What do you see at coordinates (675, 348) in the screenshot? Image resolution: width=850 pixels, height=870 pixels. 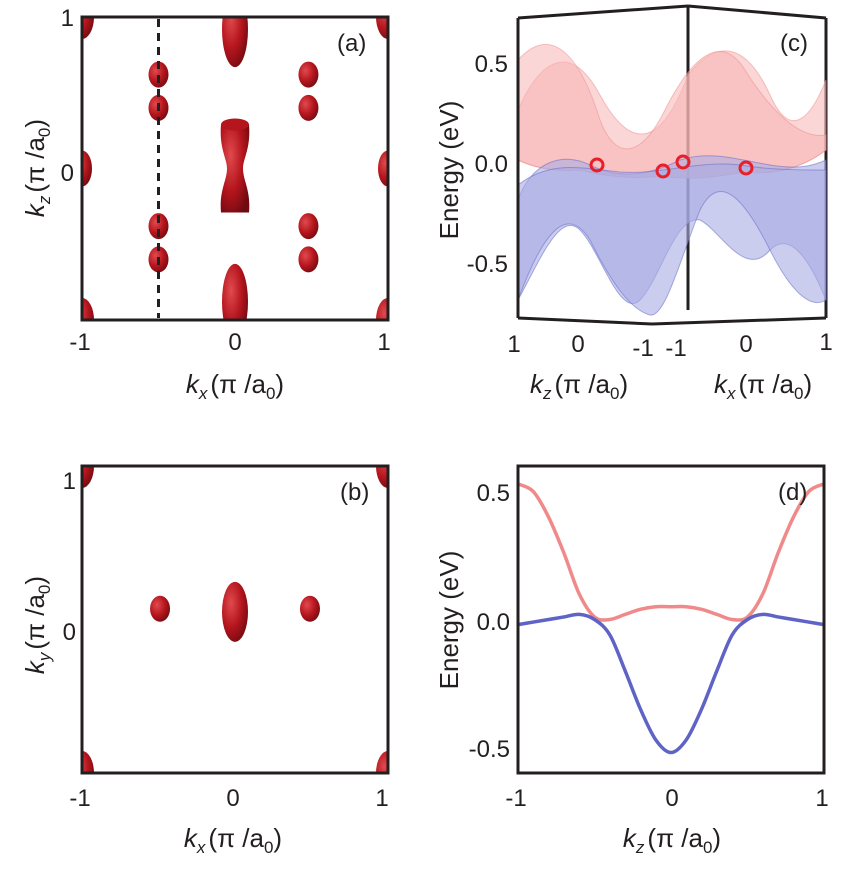 I see `kx-tick-label: -1` at bounding box center [675, 348].